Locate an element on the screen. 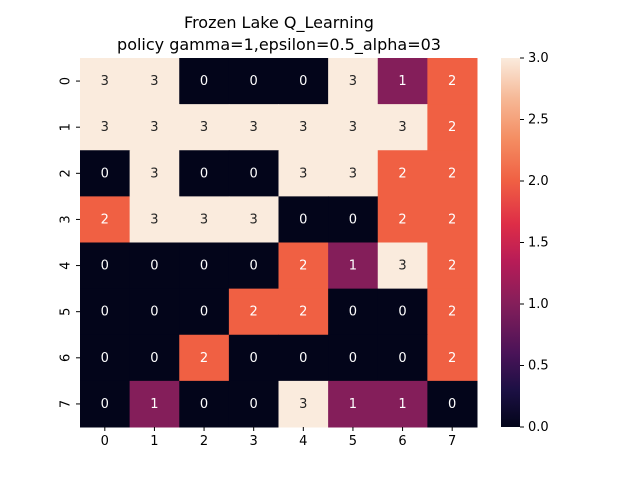 The width and height of the screenshot is (640, 484). x-tick-label: 6 is located at coordinates (402, 441).